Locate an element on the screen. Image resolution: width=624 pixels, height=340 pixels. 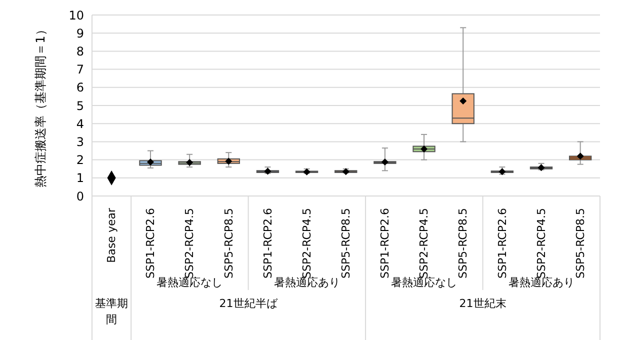
y-tick-label: 6 is located at coordinates (80, 87).